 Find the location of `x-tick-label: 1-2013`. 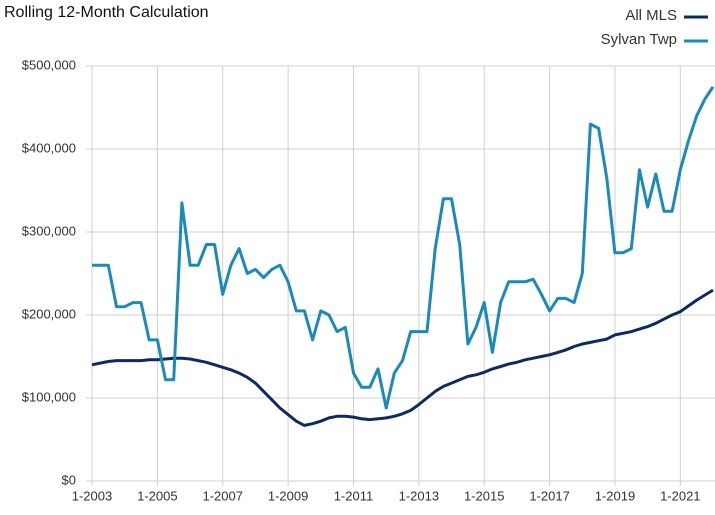

x-tick-label: 1-2013 is located at coordinates (419, 495).